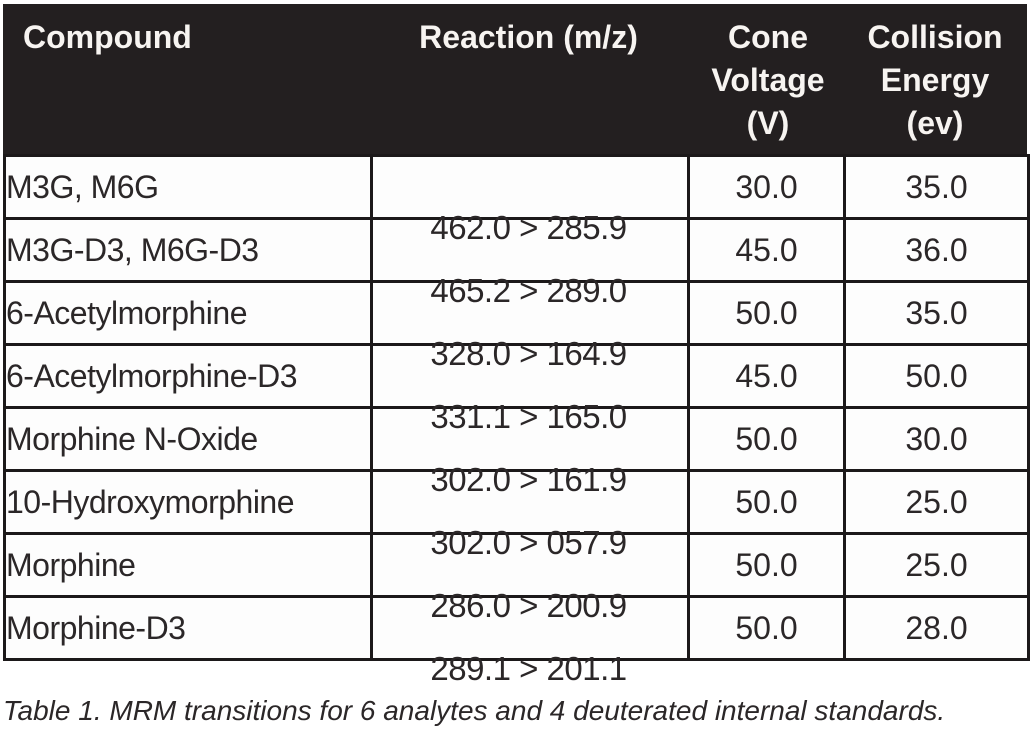 This screenshot has width=1033, height=734. Describe the element at coordinates (188, 502) in the screenshot. I see `compound-cell: 10-Hydroxymorphine` at that location.